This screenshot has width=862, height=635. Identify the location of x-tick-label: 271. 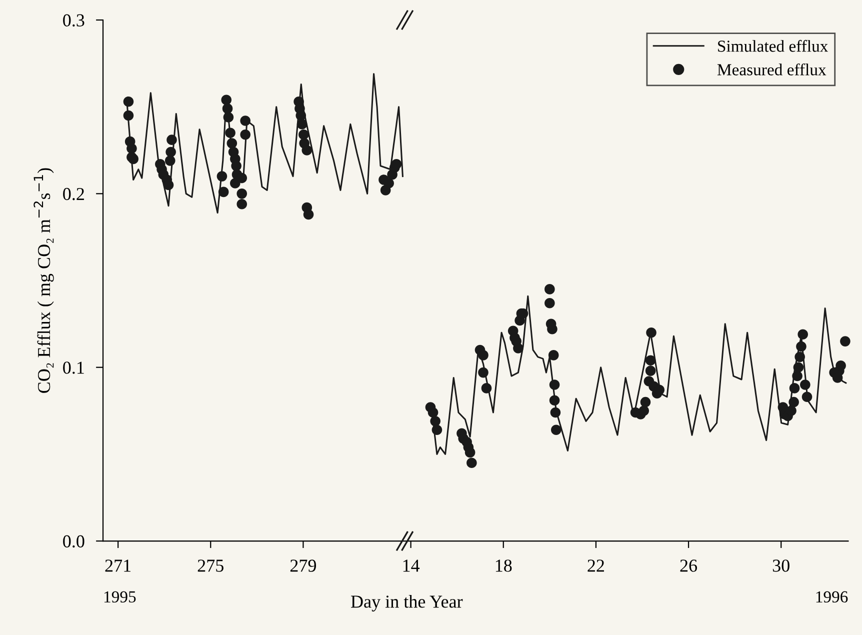
(118, 566).